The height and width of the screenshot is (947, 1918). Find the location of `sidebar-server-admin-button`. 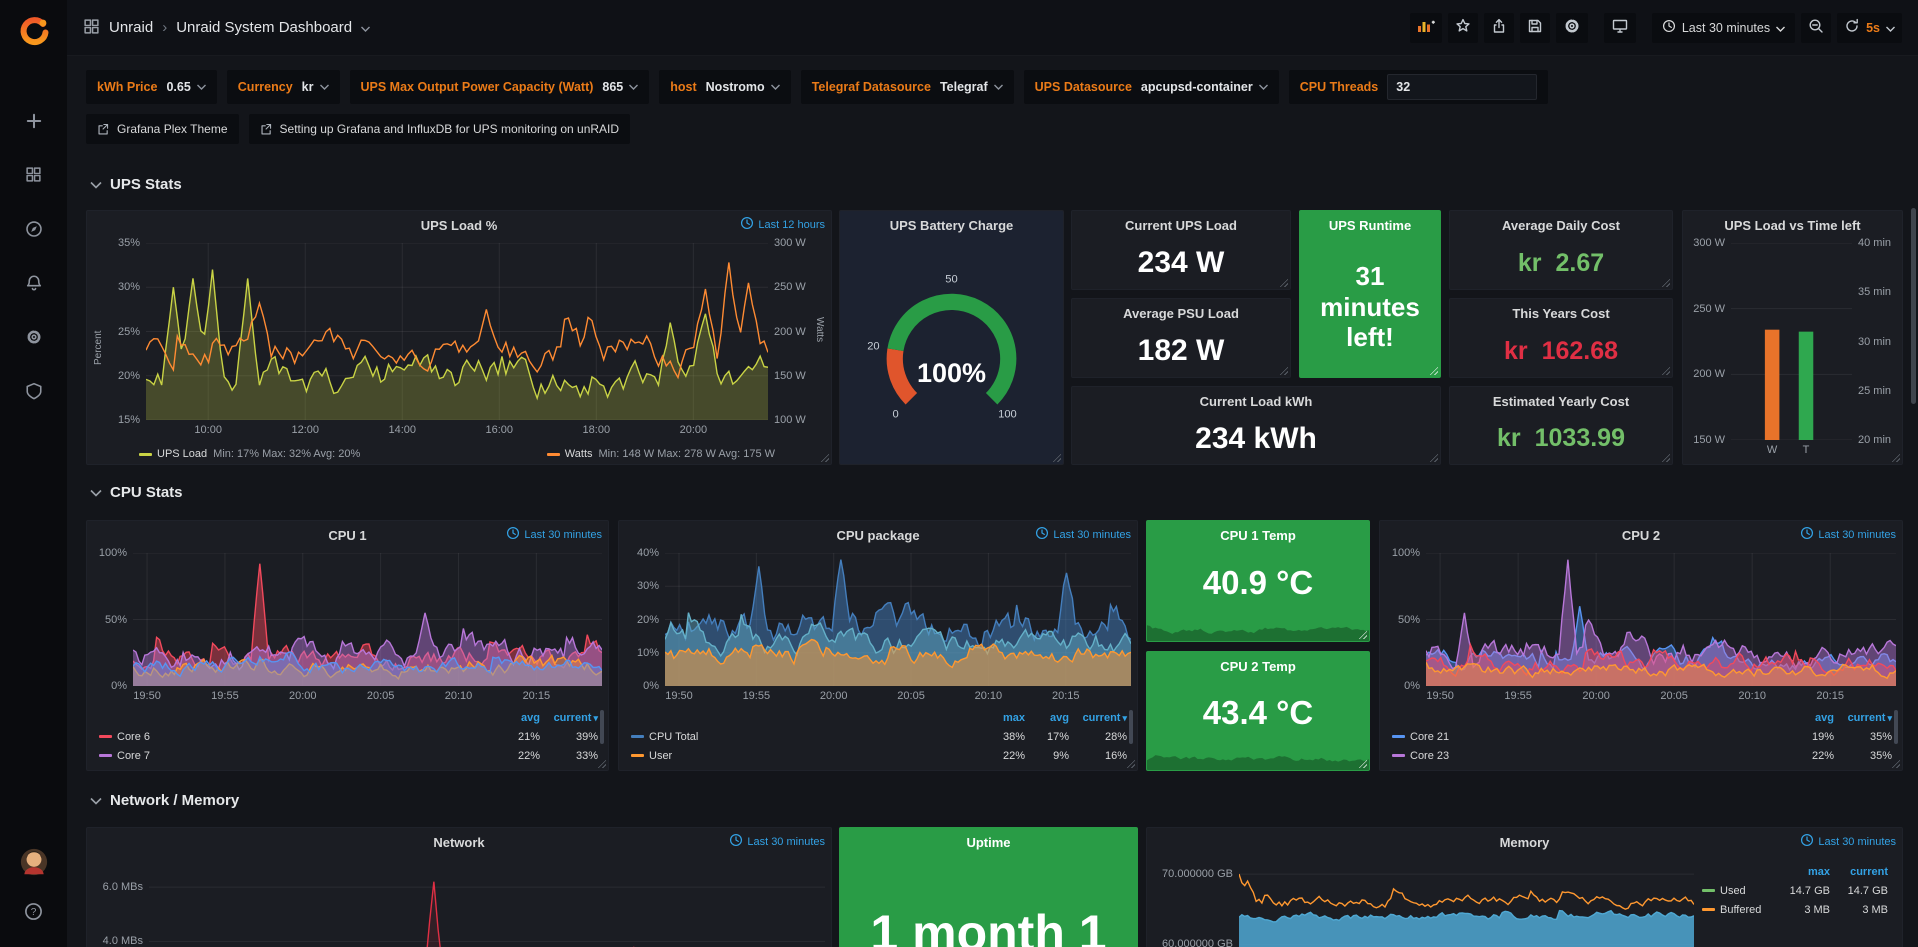

sidebar-server-admin-button is located at coordinates (33, 392).